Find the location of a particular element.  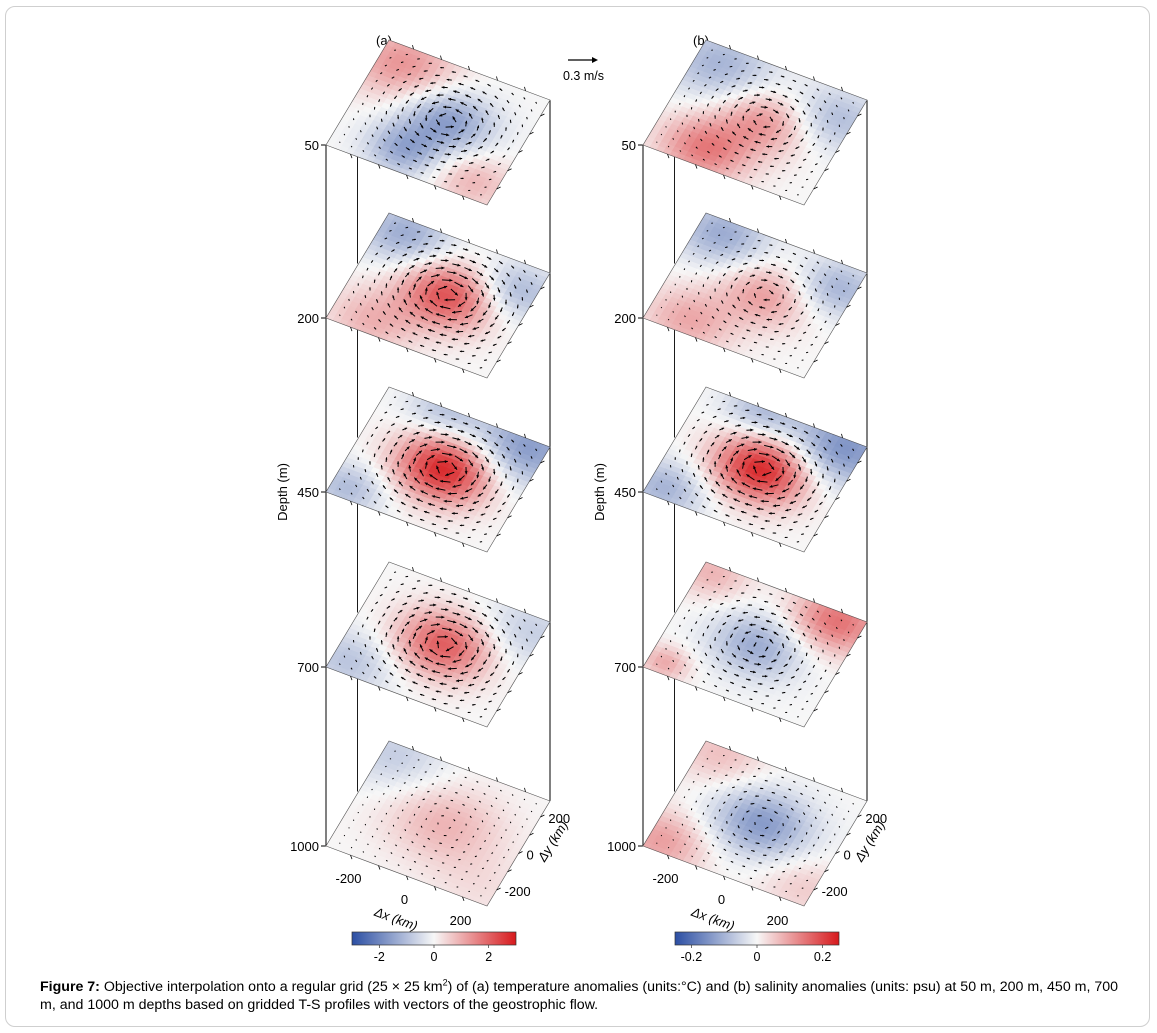

colorbar-tick-label: -0.2 is located at coordinates (692, 957).